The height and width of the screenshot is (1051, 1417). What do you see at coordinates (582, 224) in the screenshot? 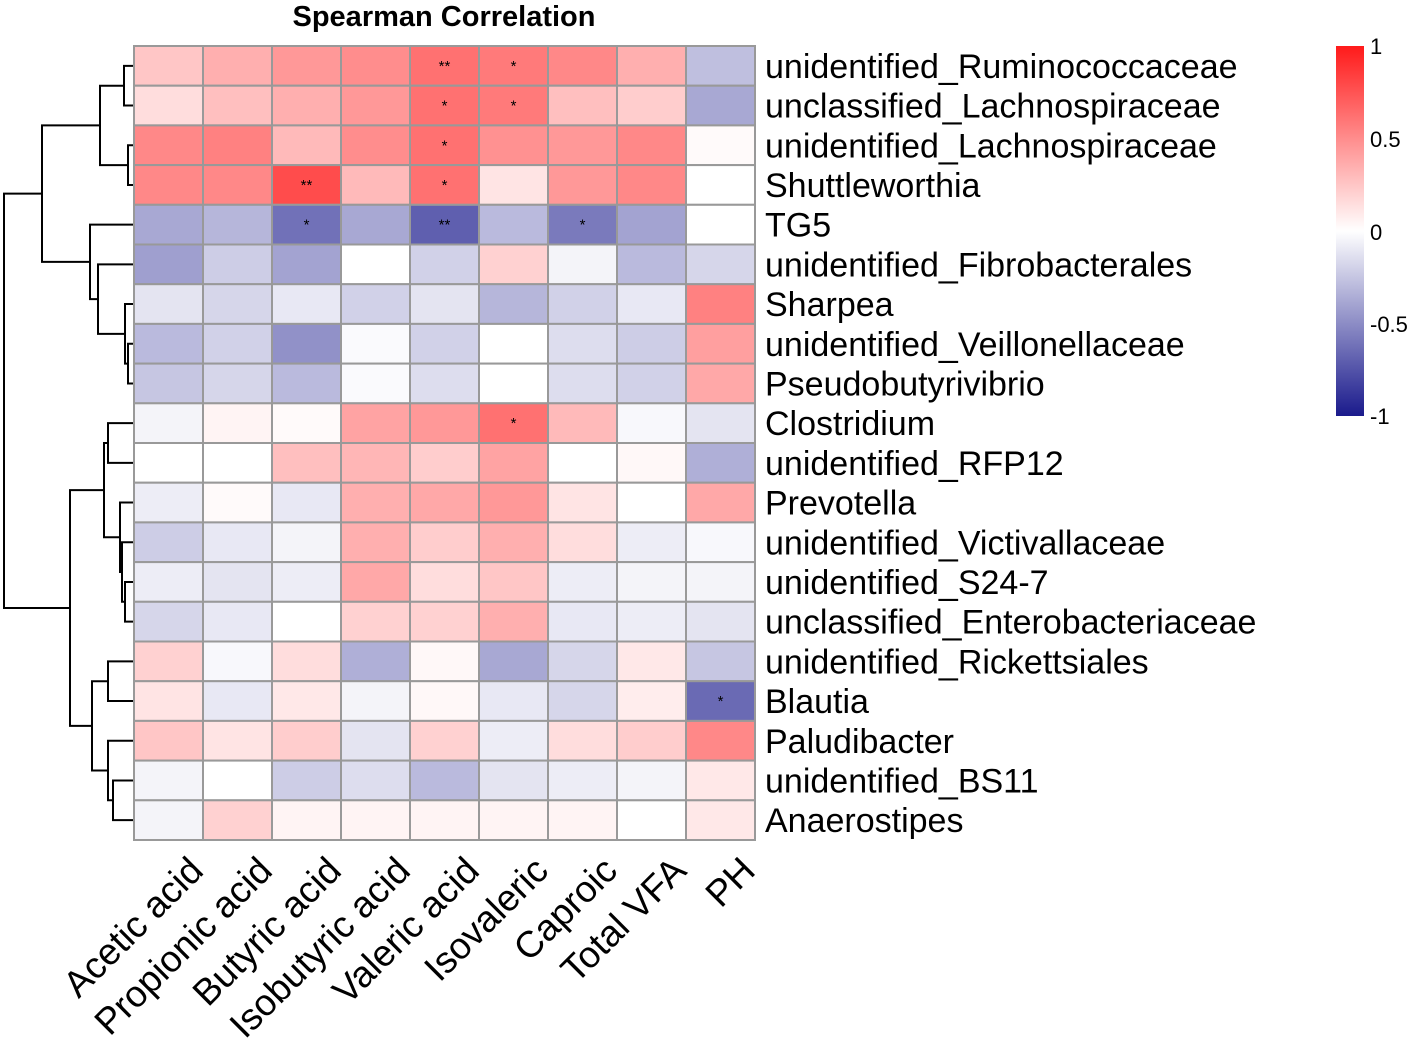
I see `heatmap-cell-tg5-caproic` at bounding box center [582, 224].